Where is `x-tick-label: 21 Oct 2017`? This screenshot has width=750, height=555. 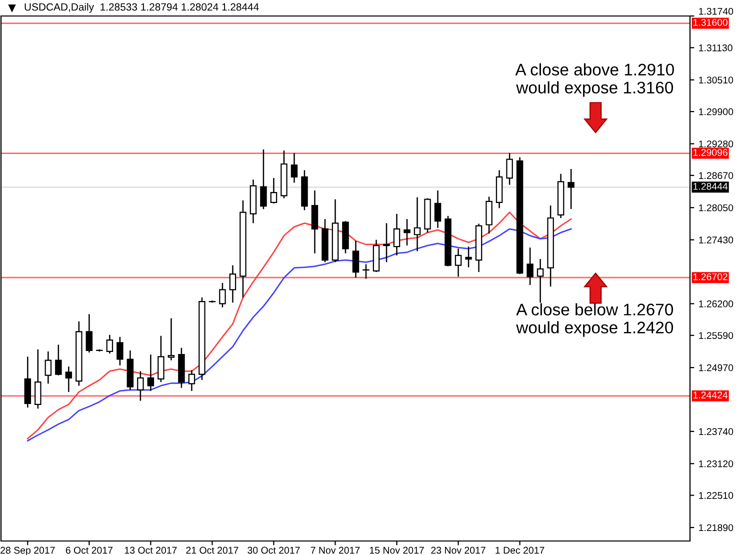
x-tick-label: 21 Oct 2017 is located at coordinates (212, 550).